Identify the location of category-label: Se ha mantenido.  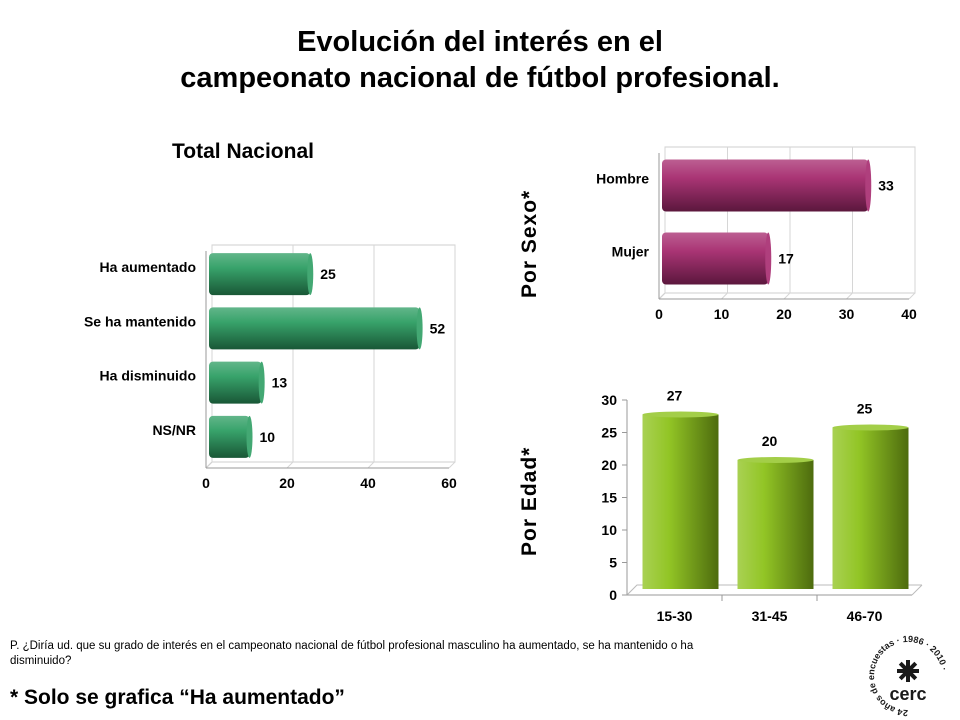
(140, 321).